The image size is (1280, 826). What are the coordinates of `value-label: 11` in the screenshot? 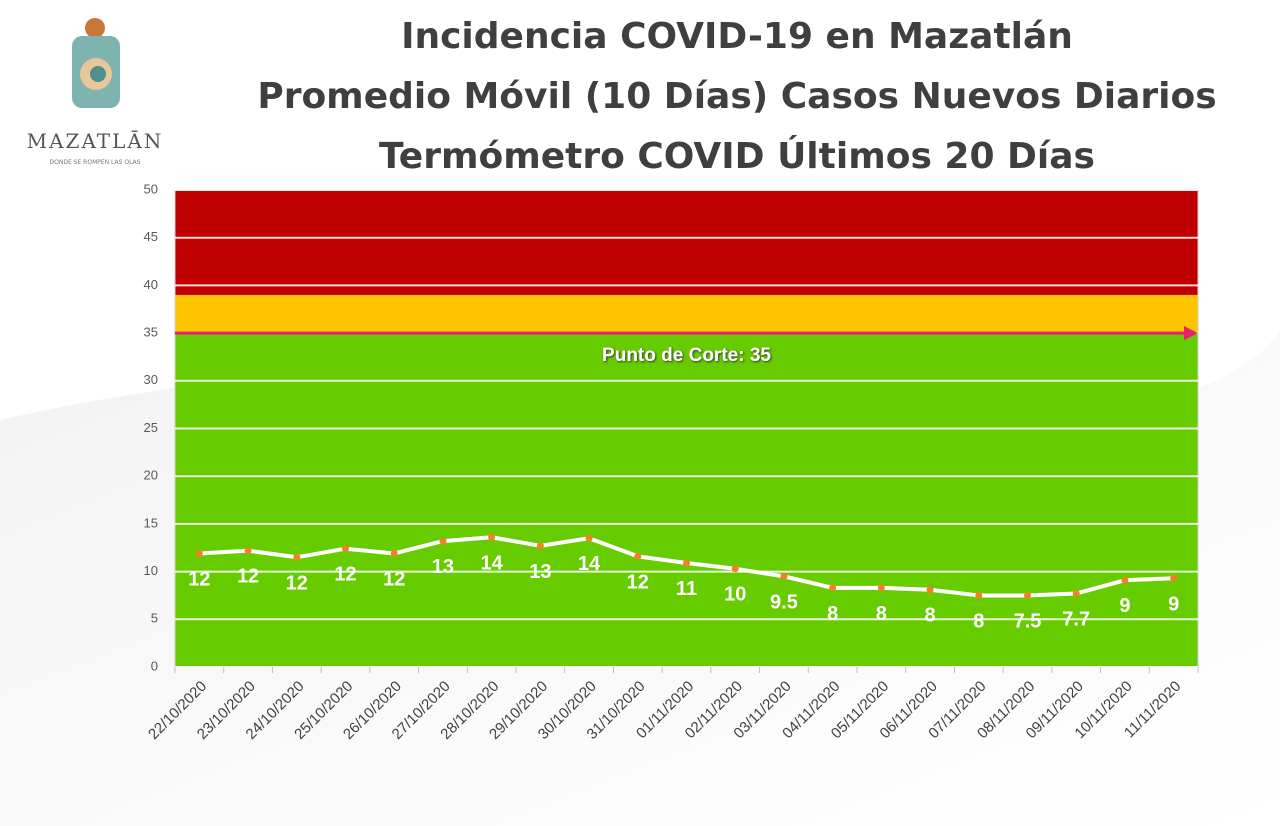 It's located at (686, 589).